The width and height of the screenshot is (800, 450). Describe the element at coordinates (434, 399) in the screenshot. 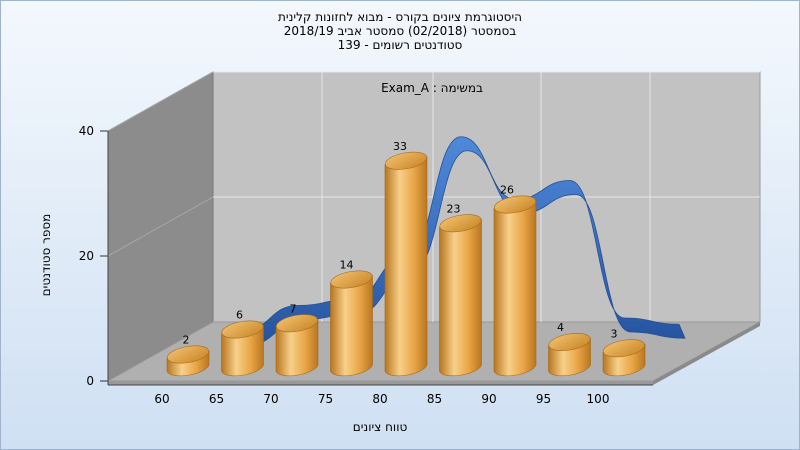

I see `x-tick-label: 85` at that location.